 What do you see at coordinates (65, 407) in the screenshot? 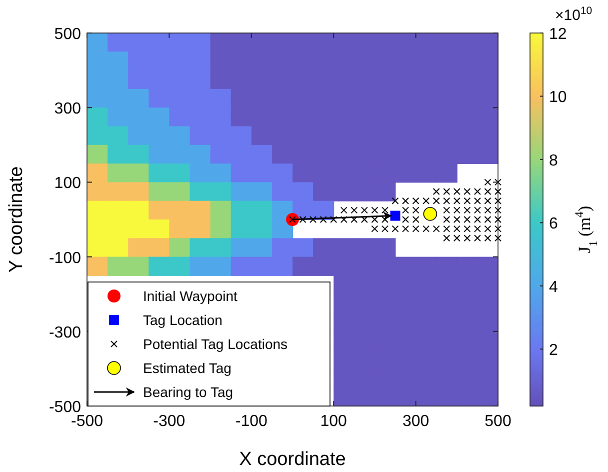
I see `y-tick-label: -500` at bounding box center [65, 407].